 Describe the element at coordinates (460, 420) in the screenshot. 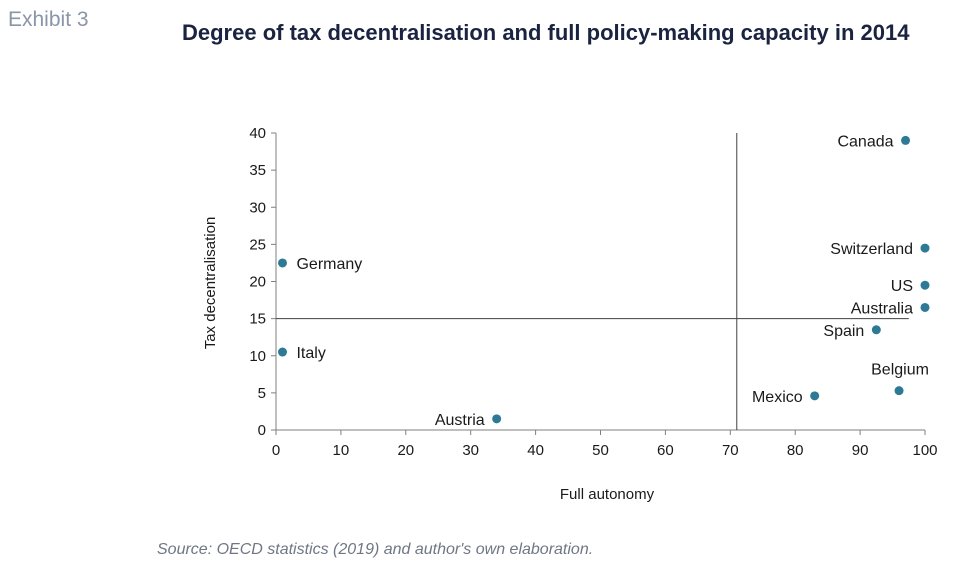

I see `data-label-austria: Austria` at that location.